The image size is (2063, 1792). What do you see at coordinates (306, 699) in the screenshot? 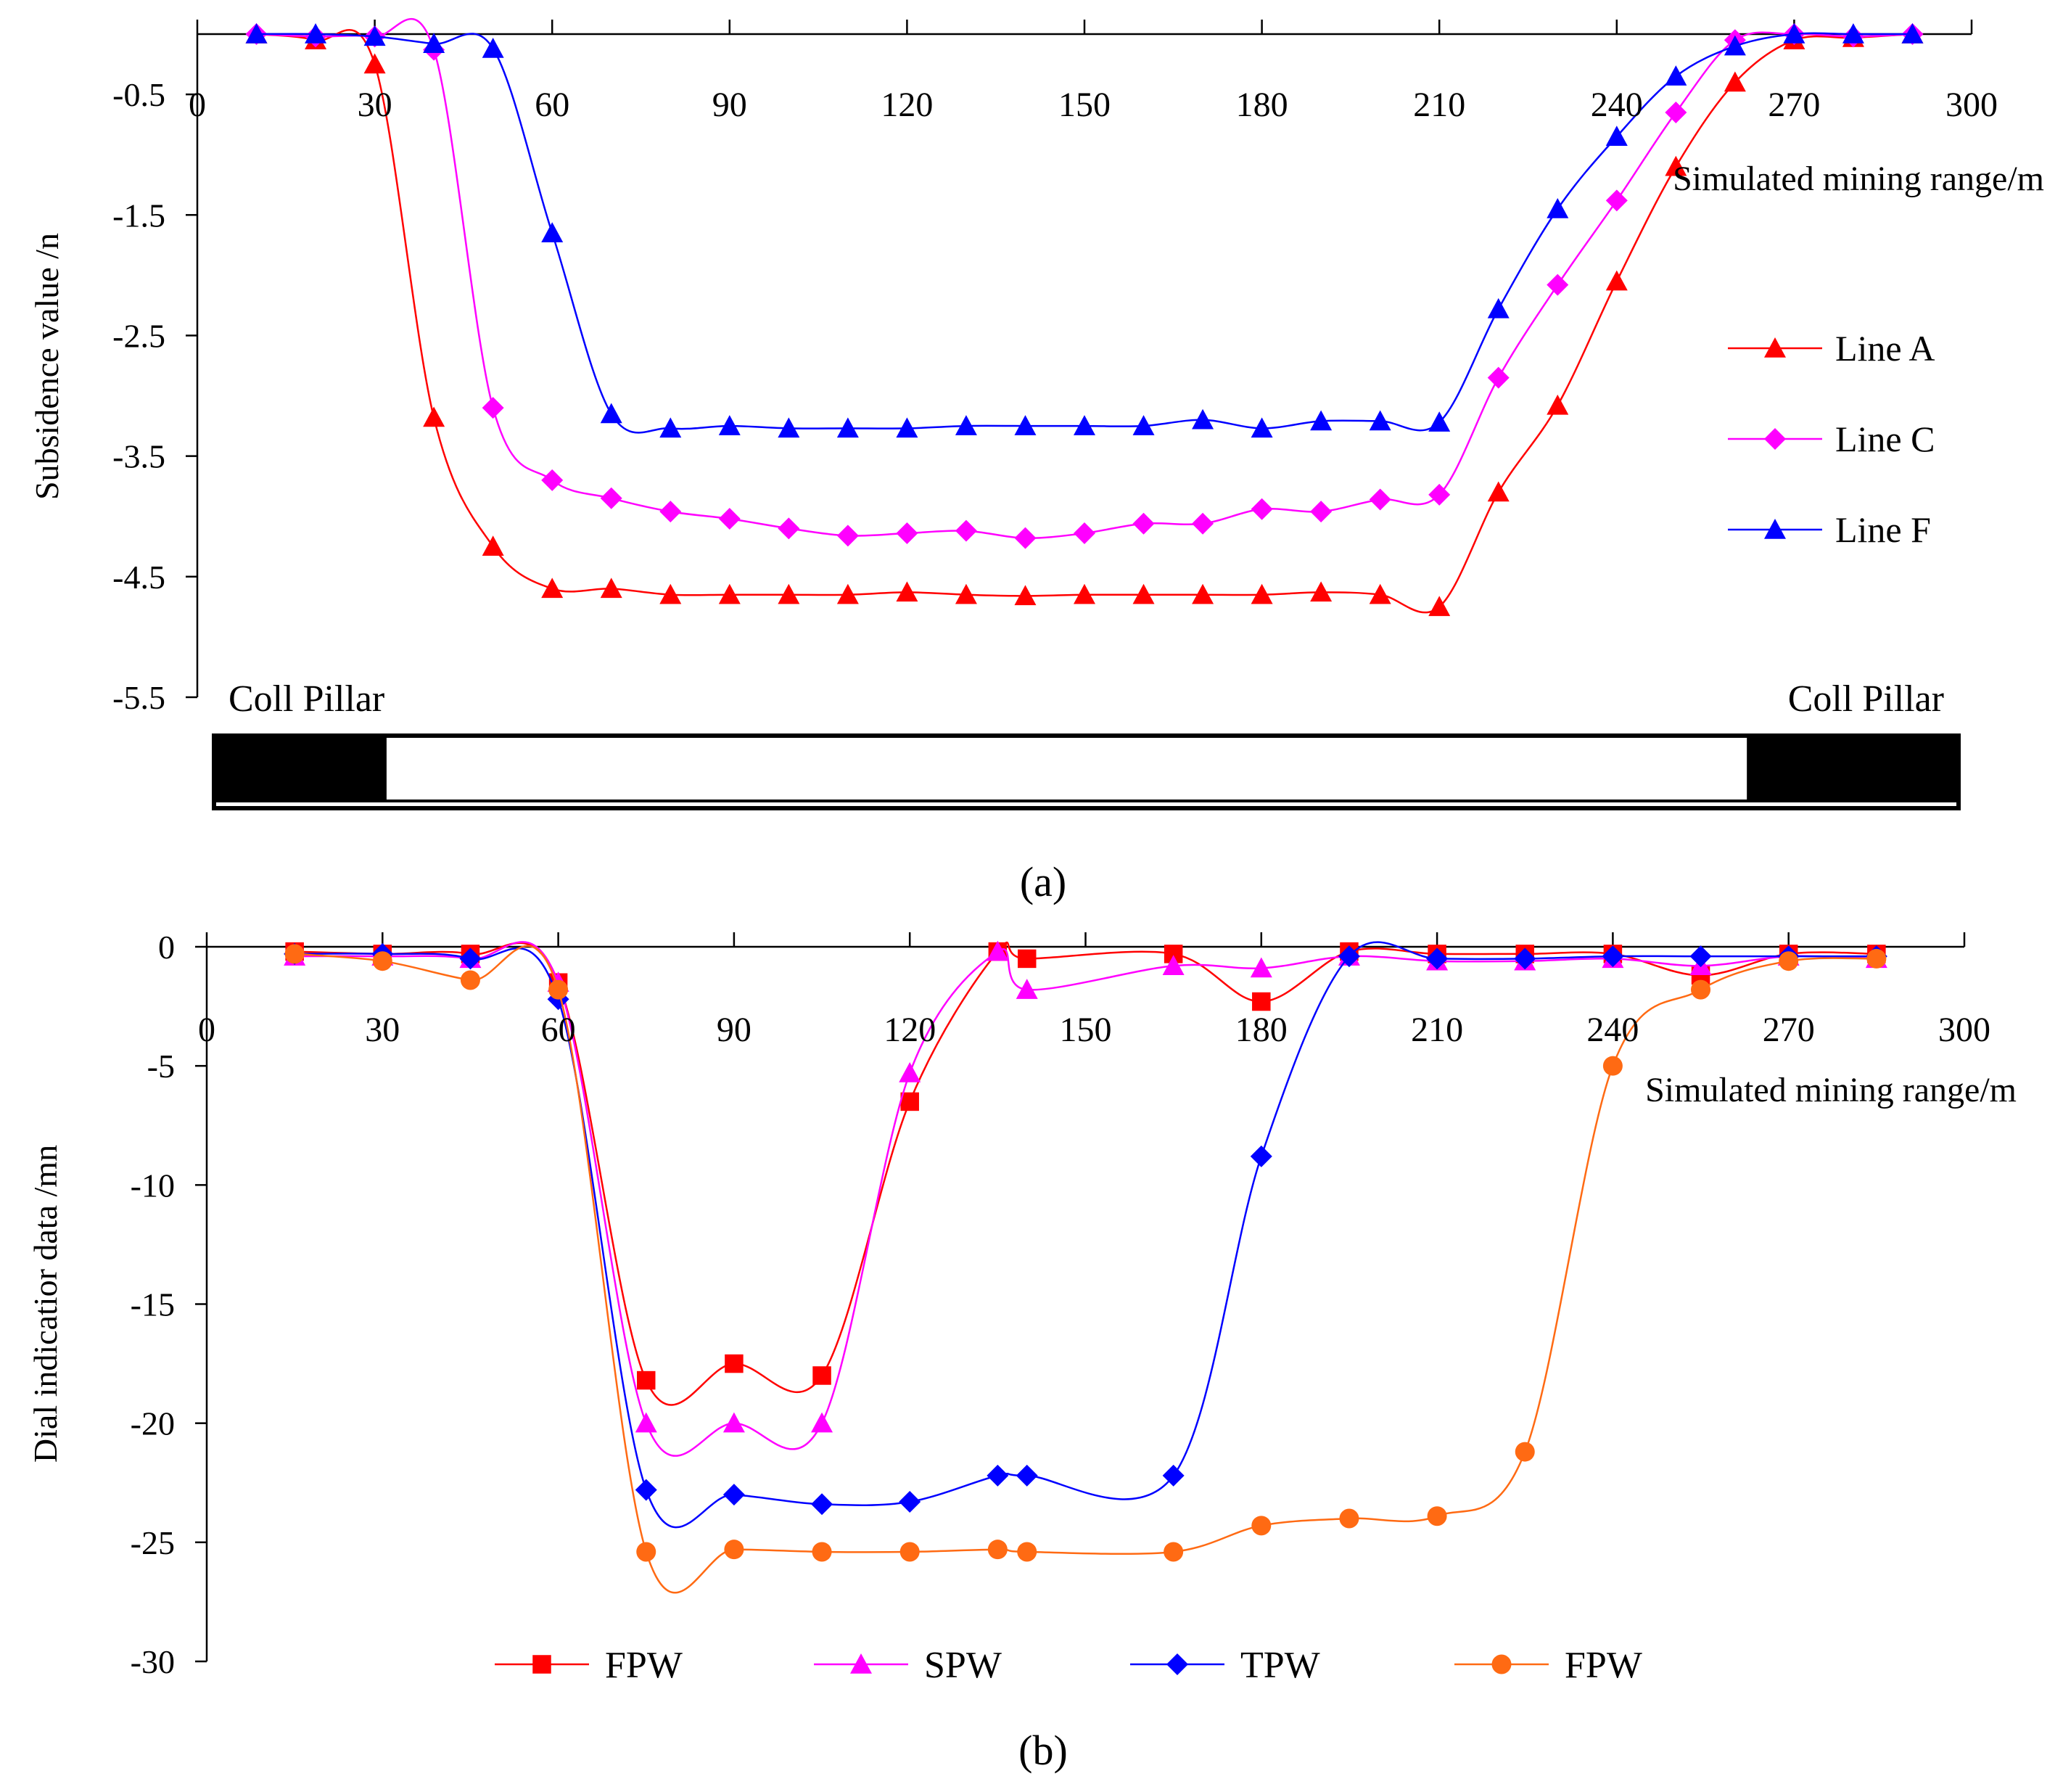
I see `left-coal-pillar-label: Coll Pillar` at bounding box center [306, 699].